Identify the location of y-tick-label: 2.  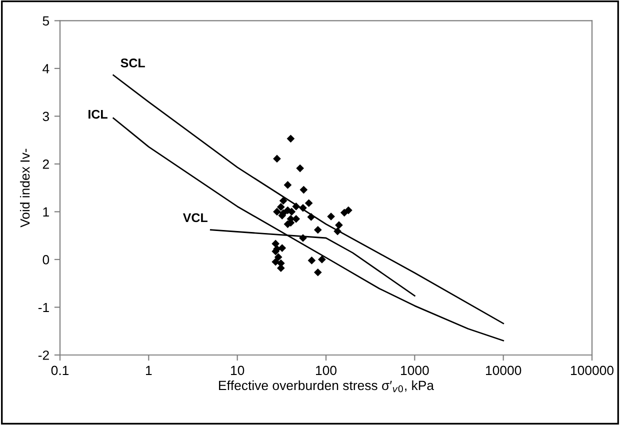
(45, 164).